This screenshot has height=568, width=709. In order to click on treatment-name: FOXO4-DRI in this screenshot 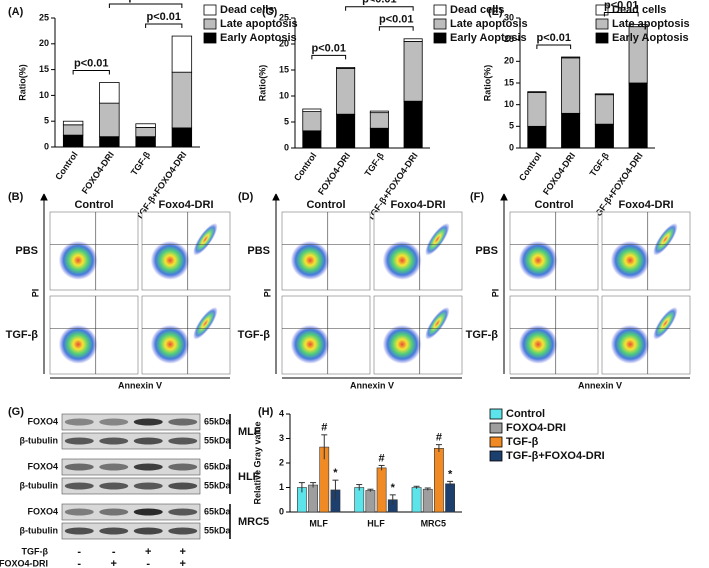, I will do `click(24, 563)`.